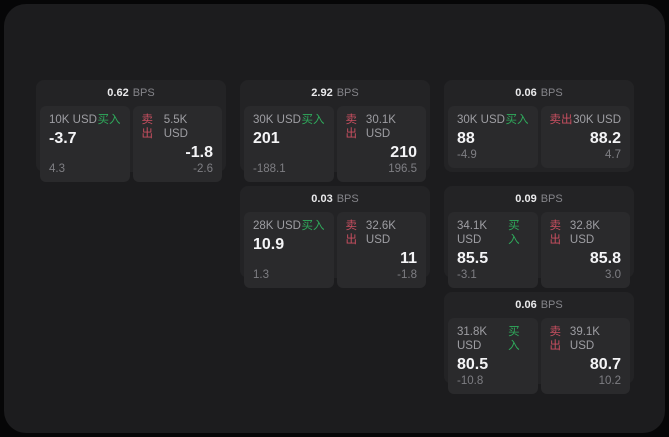 The width and height of the screenshot is (669, 437). What do you see at coordinates (597, 120) in the screenshot?
I see `sell-amount: 30K USD` at bounding box center [597, 120].